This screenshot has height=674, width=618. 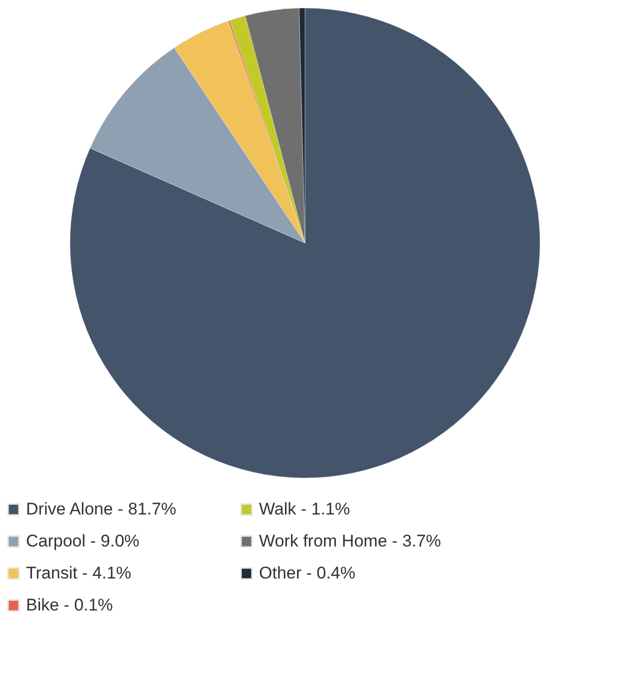 What do you see at coordinates (79, 573) in the screenshot?
I see `legend-label: Transit - 4.1%` at bounding box center [79, 573].